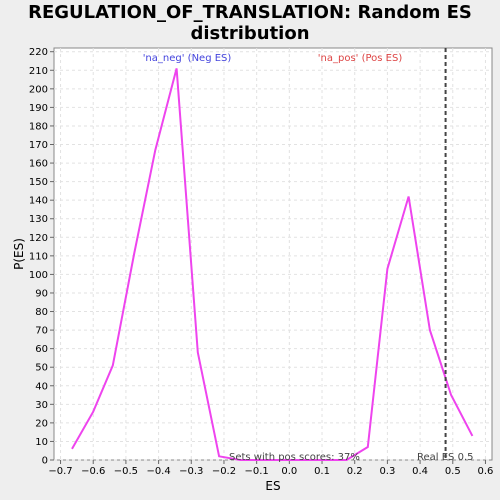 Image resolution: width=500 pixels, height=500 pixels. I want to click on y-tick-label: 100, so click(38, 275).